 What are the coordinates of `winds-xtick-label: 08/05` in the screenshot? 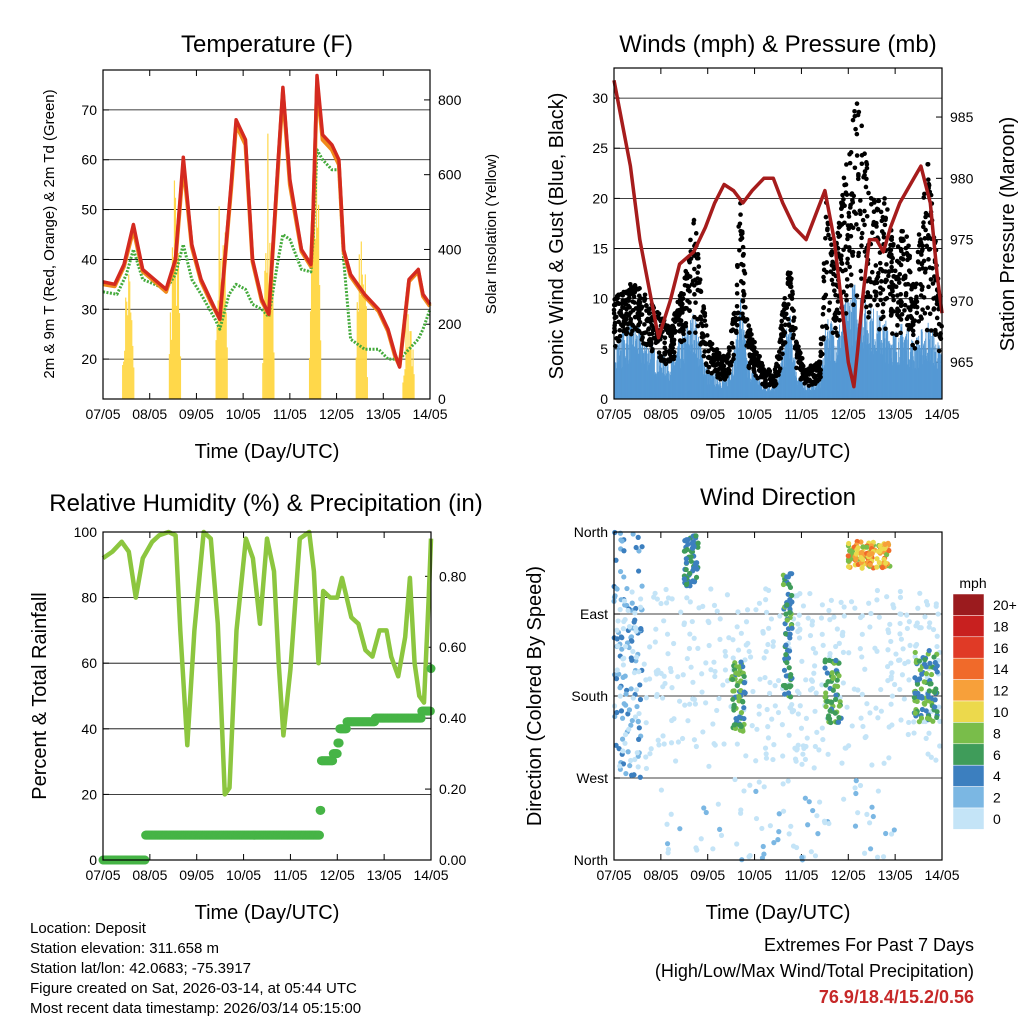 It's located at (660, 414).